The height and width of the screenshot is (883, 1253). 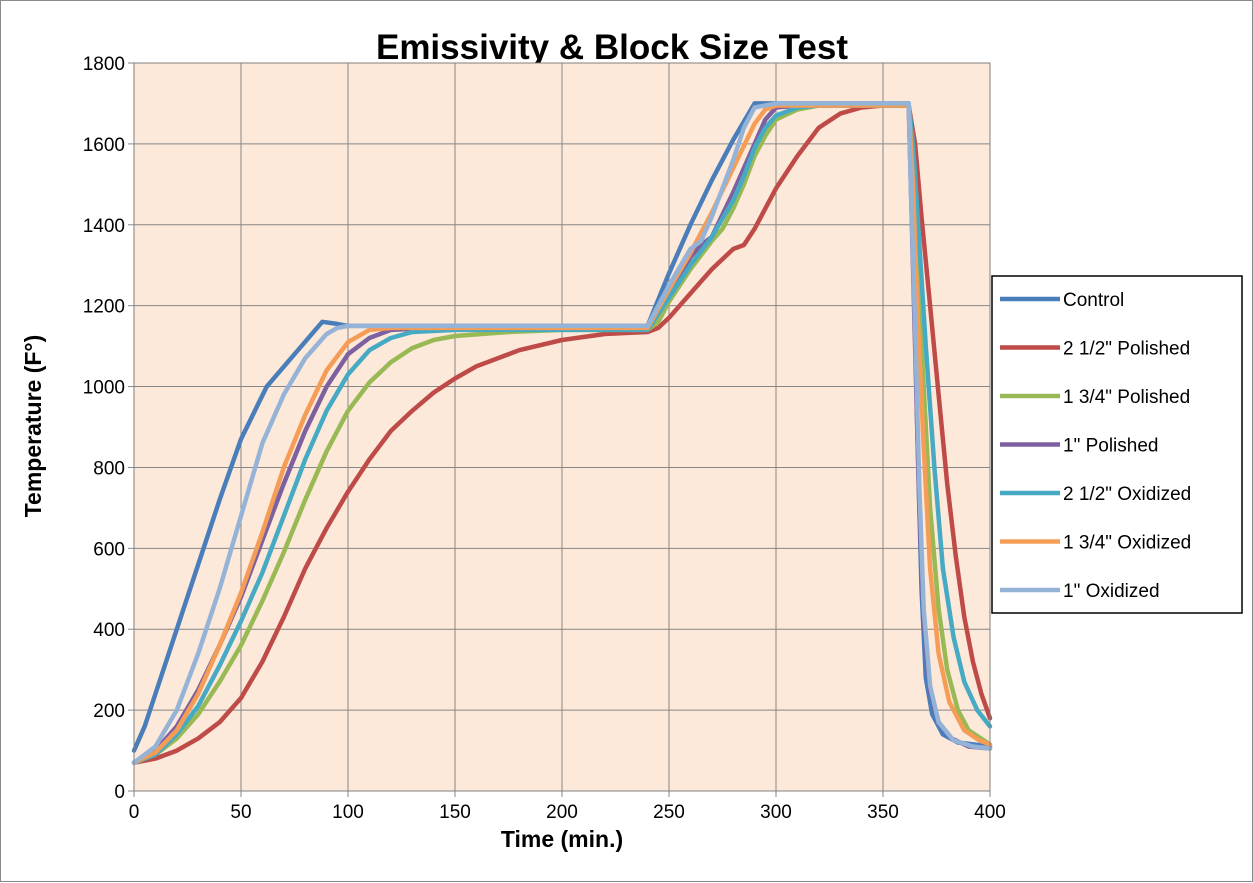 I want to click on x-tick-label: 300, so click(x=776, y=812).